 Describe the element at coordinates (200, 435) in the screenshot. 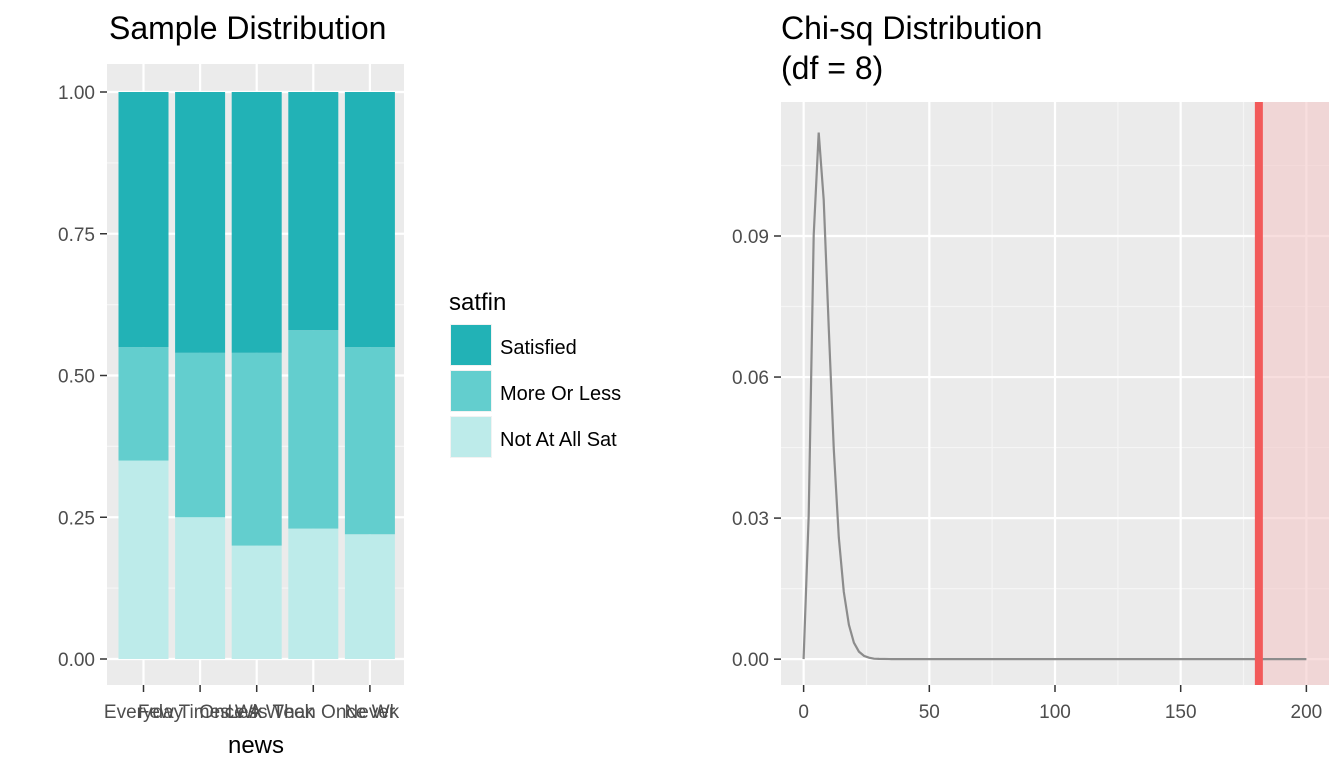

I see `bar-few-times-wk-more-or-less` at that location.